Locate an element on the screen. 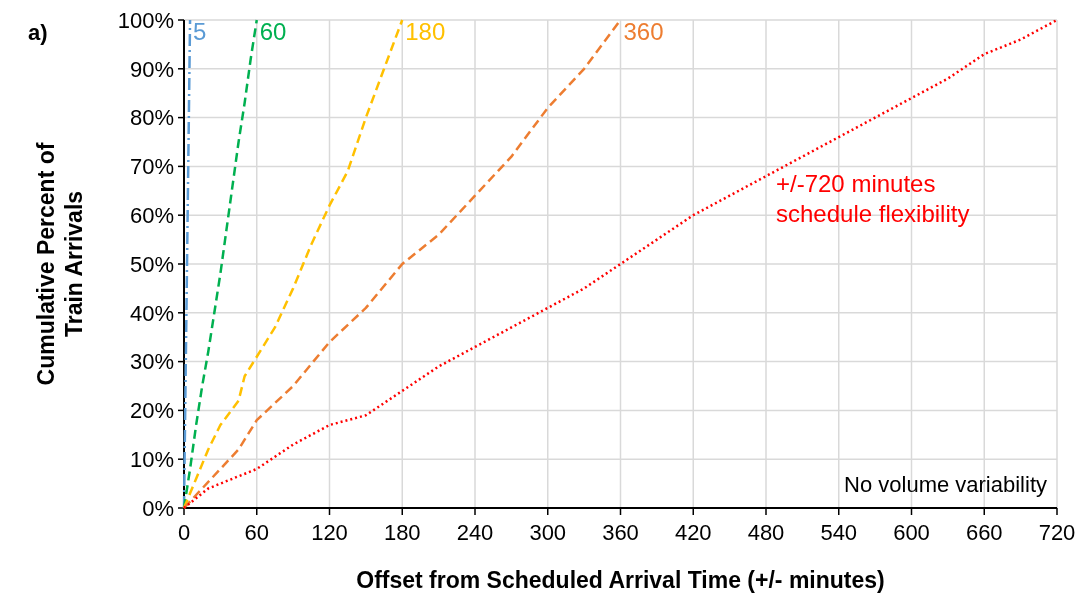 The image size is (1082, 600). x-tick-label: 720 is located at coordinates (1057, 532).